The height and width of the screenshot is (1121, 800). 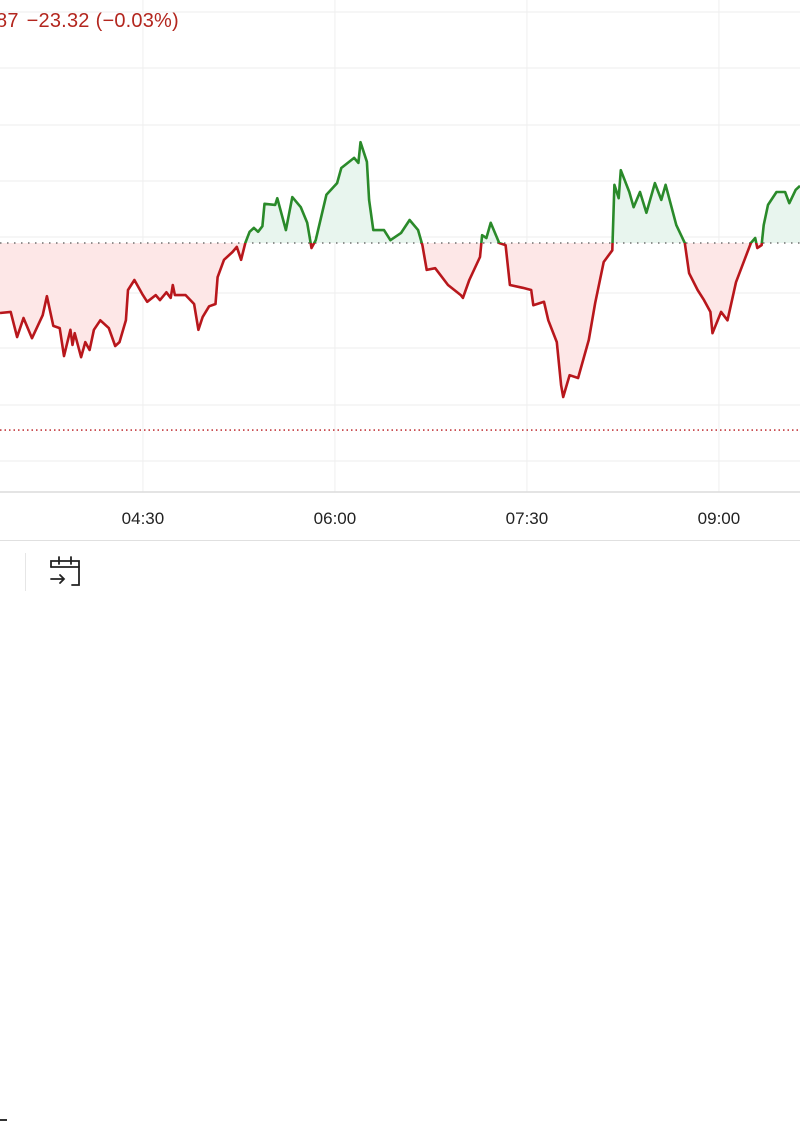 I want to click on last-price: 87, so click(x=9, y=21).